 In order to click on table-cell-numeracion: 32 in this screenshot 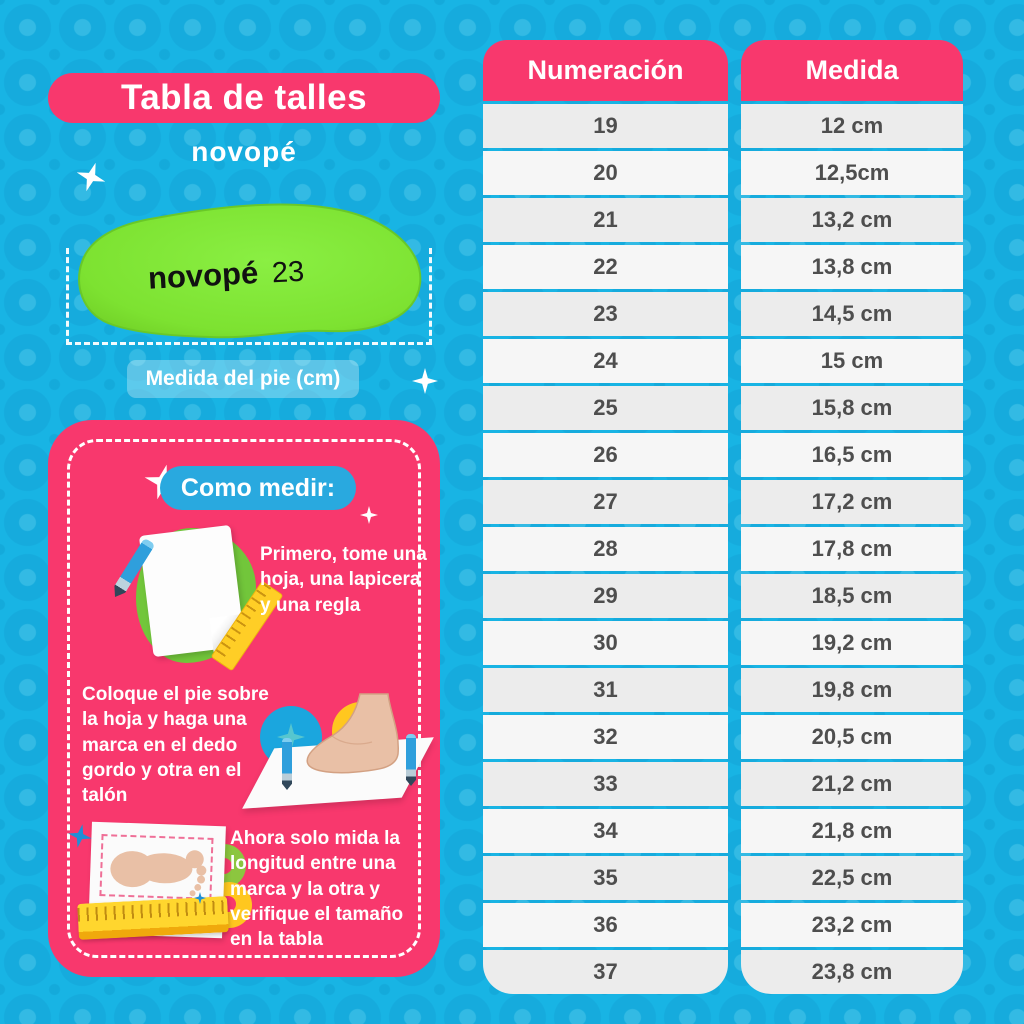, I will do `click(605, 737)`.